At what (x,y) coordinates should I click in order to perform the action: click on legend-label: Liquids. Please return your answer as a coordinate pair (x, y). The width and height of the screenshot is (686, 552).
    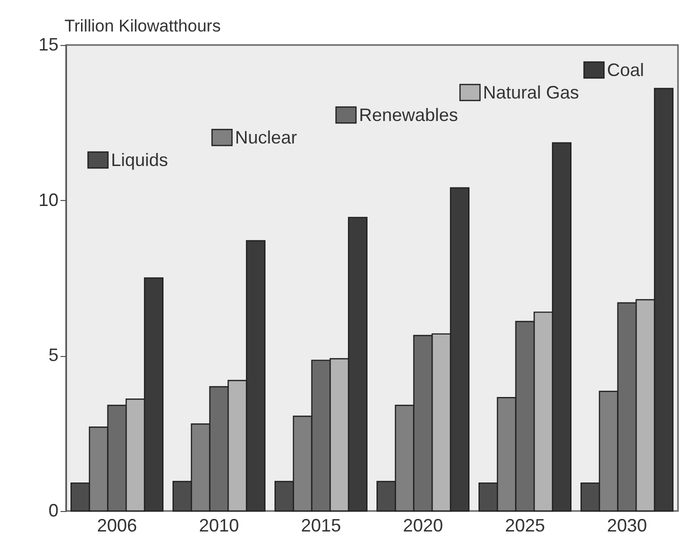
    Looking at the image, I should click on (139, 160).